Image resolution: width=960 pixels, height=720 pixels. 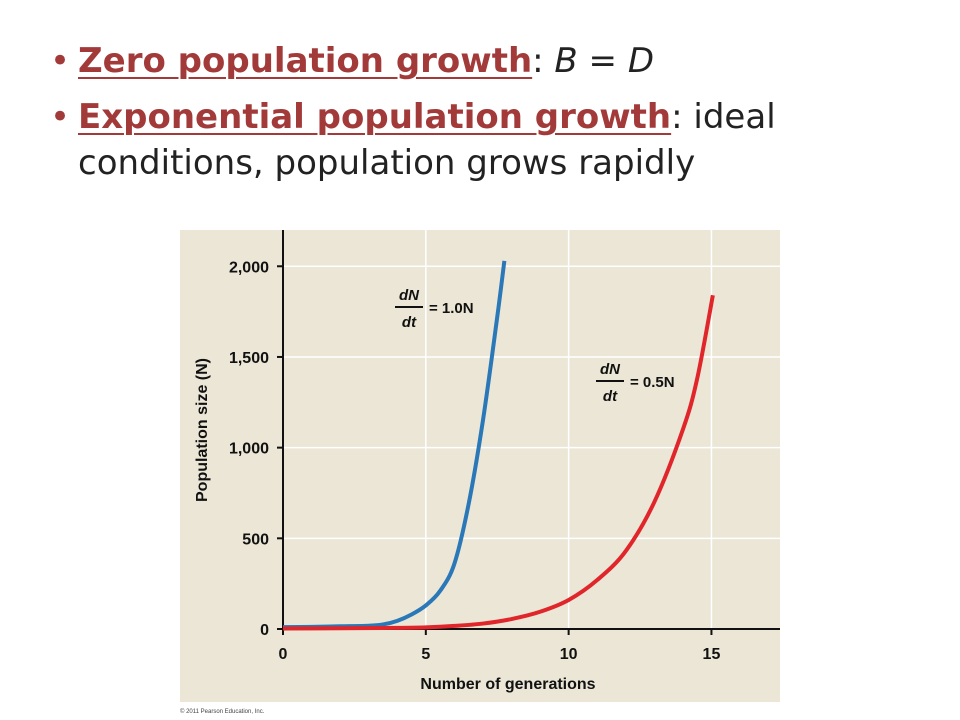 What do you see at coordinates (249, 449) in the screenshot?
I see `y-tick-label: 1,000` at bounding box center [249, 449].